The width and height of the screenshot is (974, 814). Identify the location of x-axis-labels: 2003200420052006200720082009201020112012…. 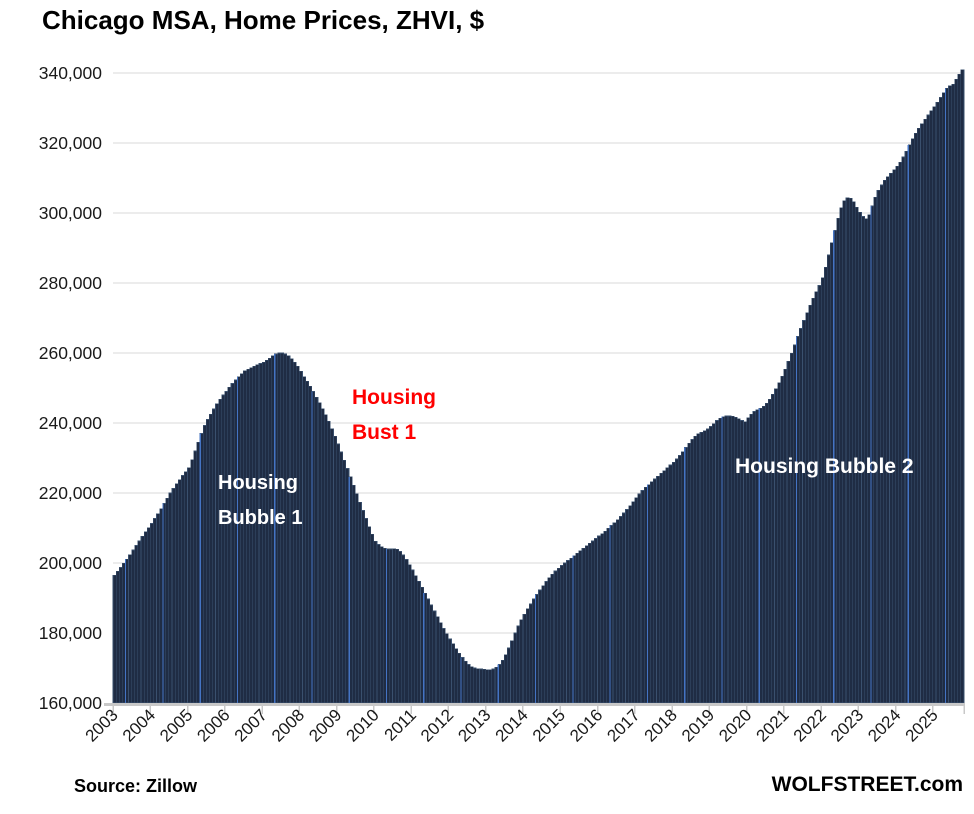
(512, 725).